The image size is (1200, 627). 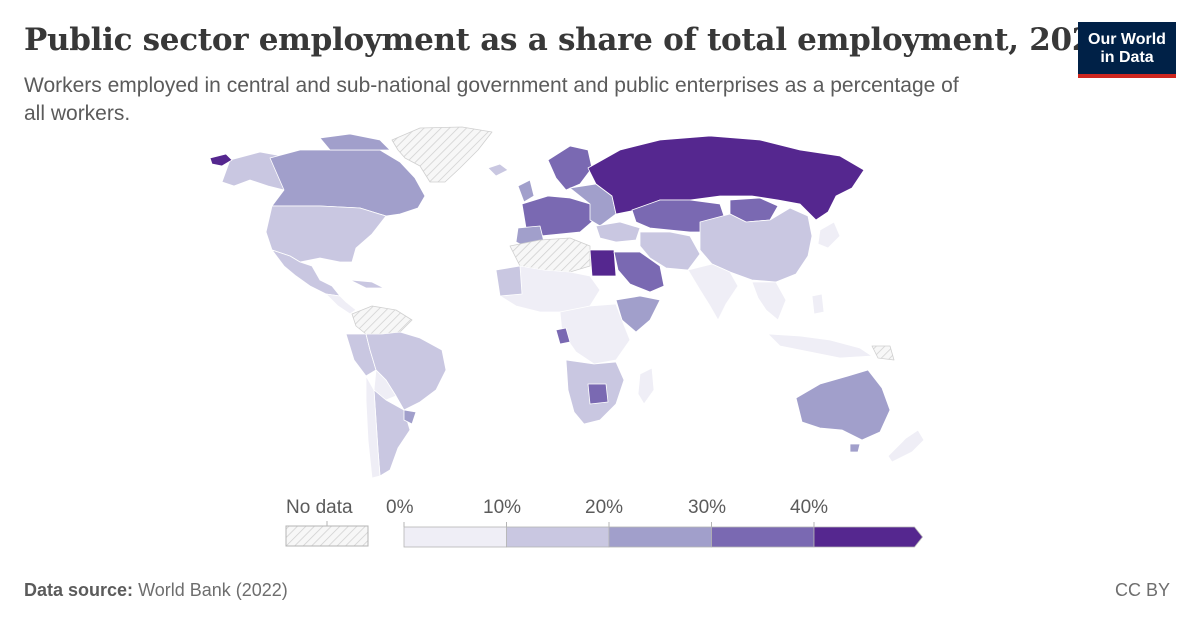 What do you see at coordinates (563, 336) in the screenshot?
I see `region-gabon` at bounding box center [563, 336].